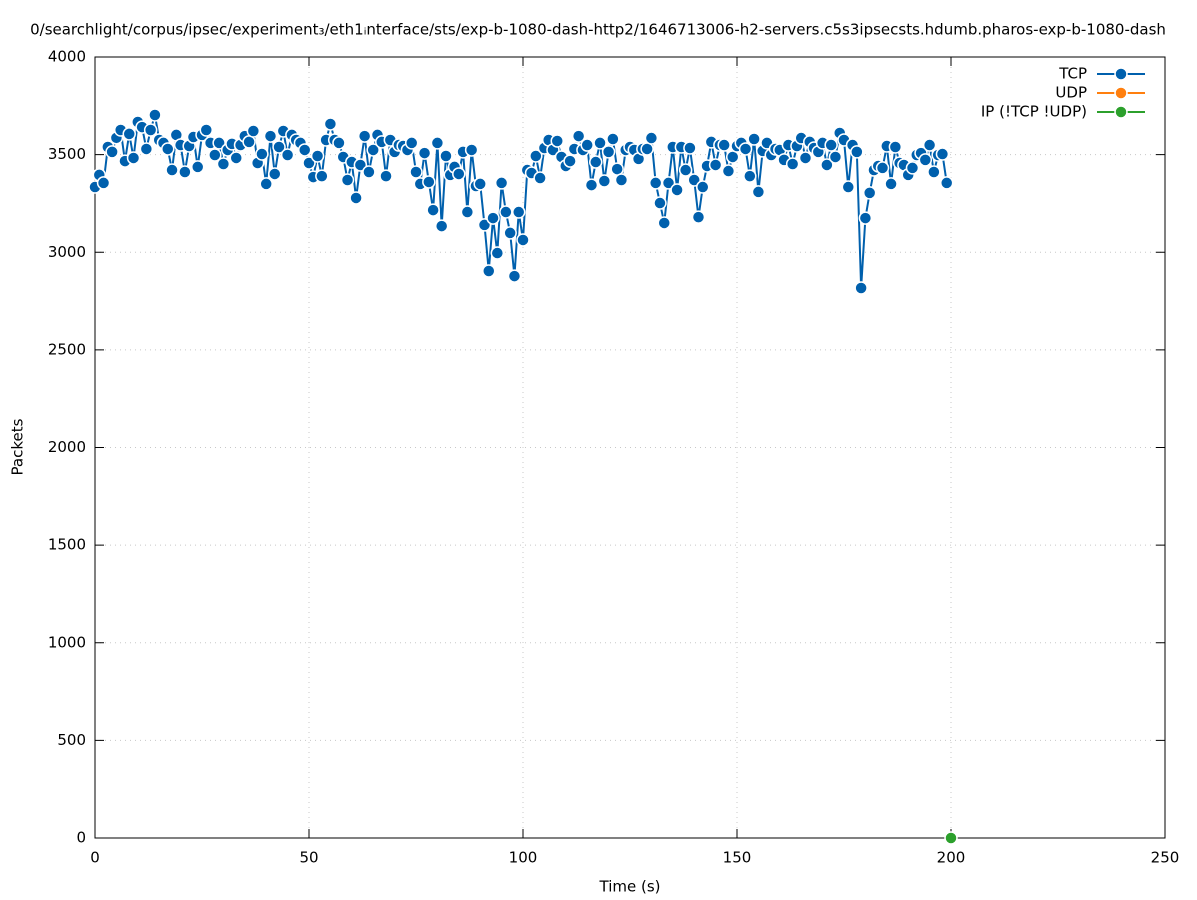  Describe the element at coordinates (95, 858) in the screenshot. I see `x-tick-label: 0` at that location.